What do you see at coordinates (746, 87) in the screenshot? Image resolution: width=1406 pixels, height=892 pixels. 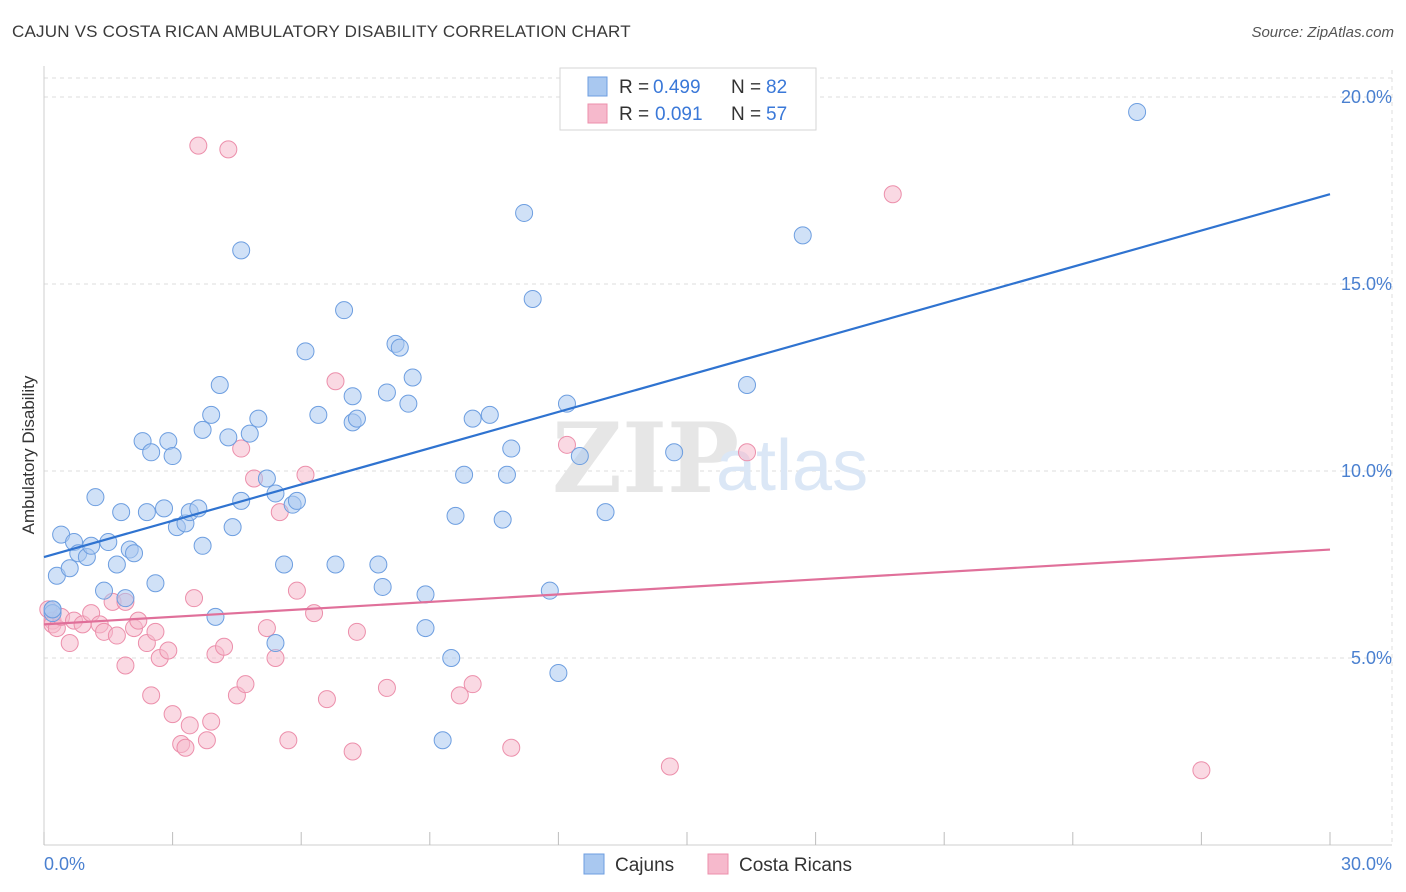 I see `legend-n-label-1: N =` at bounding box center [746, 87].